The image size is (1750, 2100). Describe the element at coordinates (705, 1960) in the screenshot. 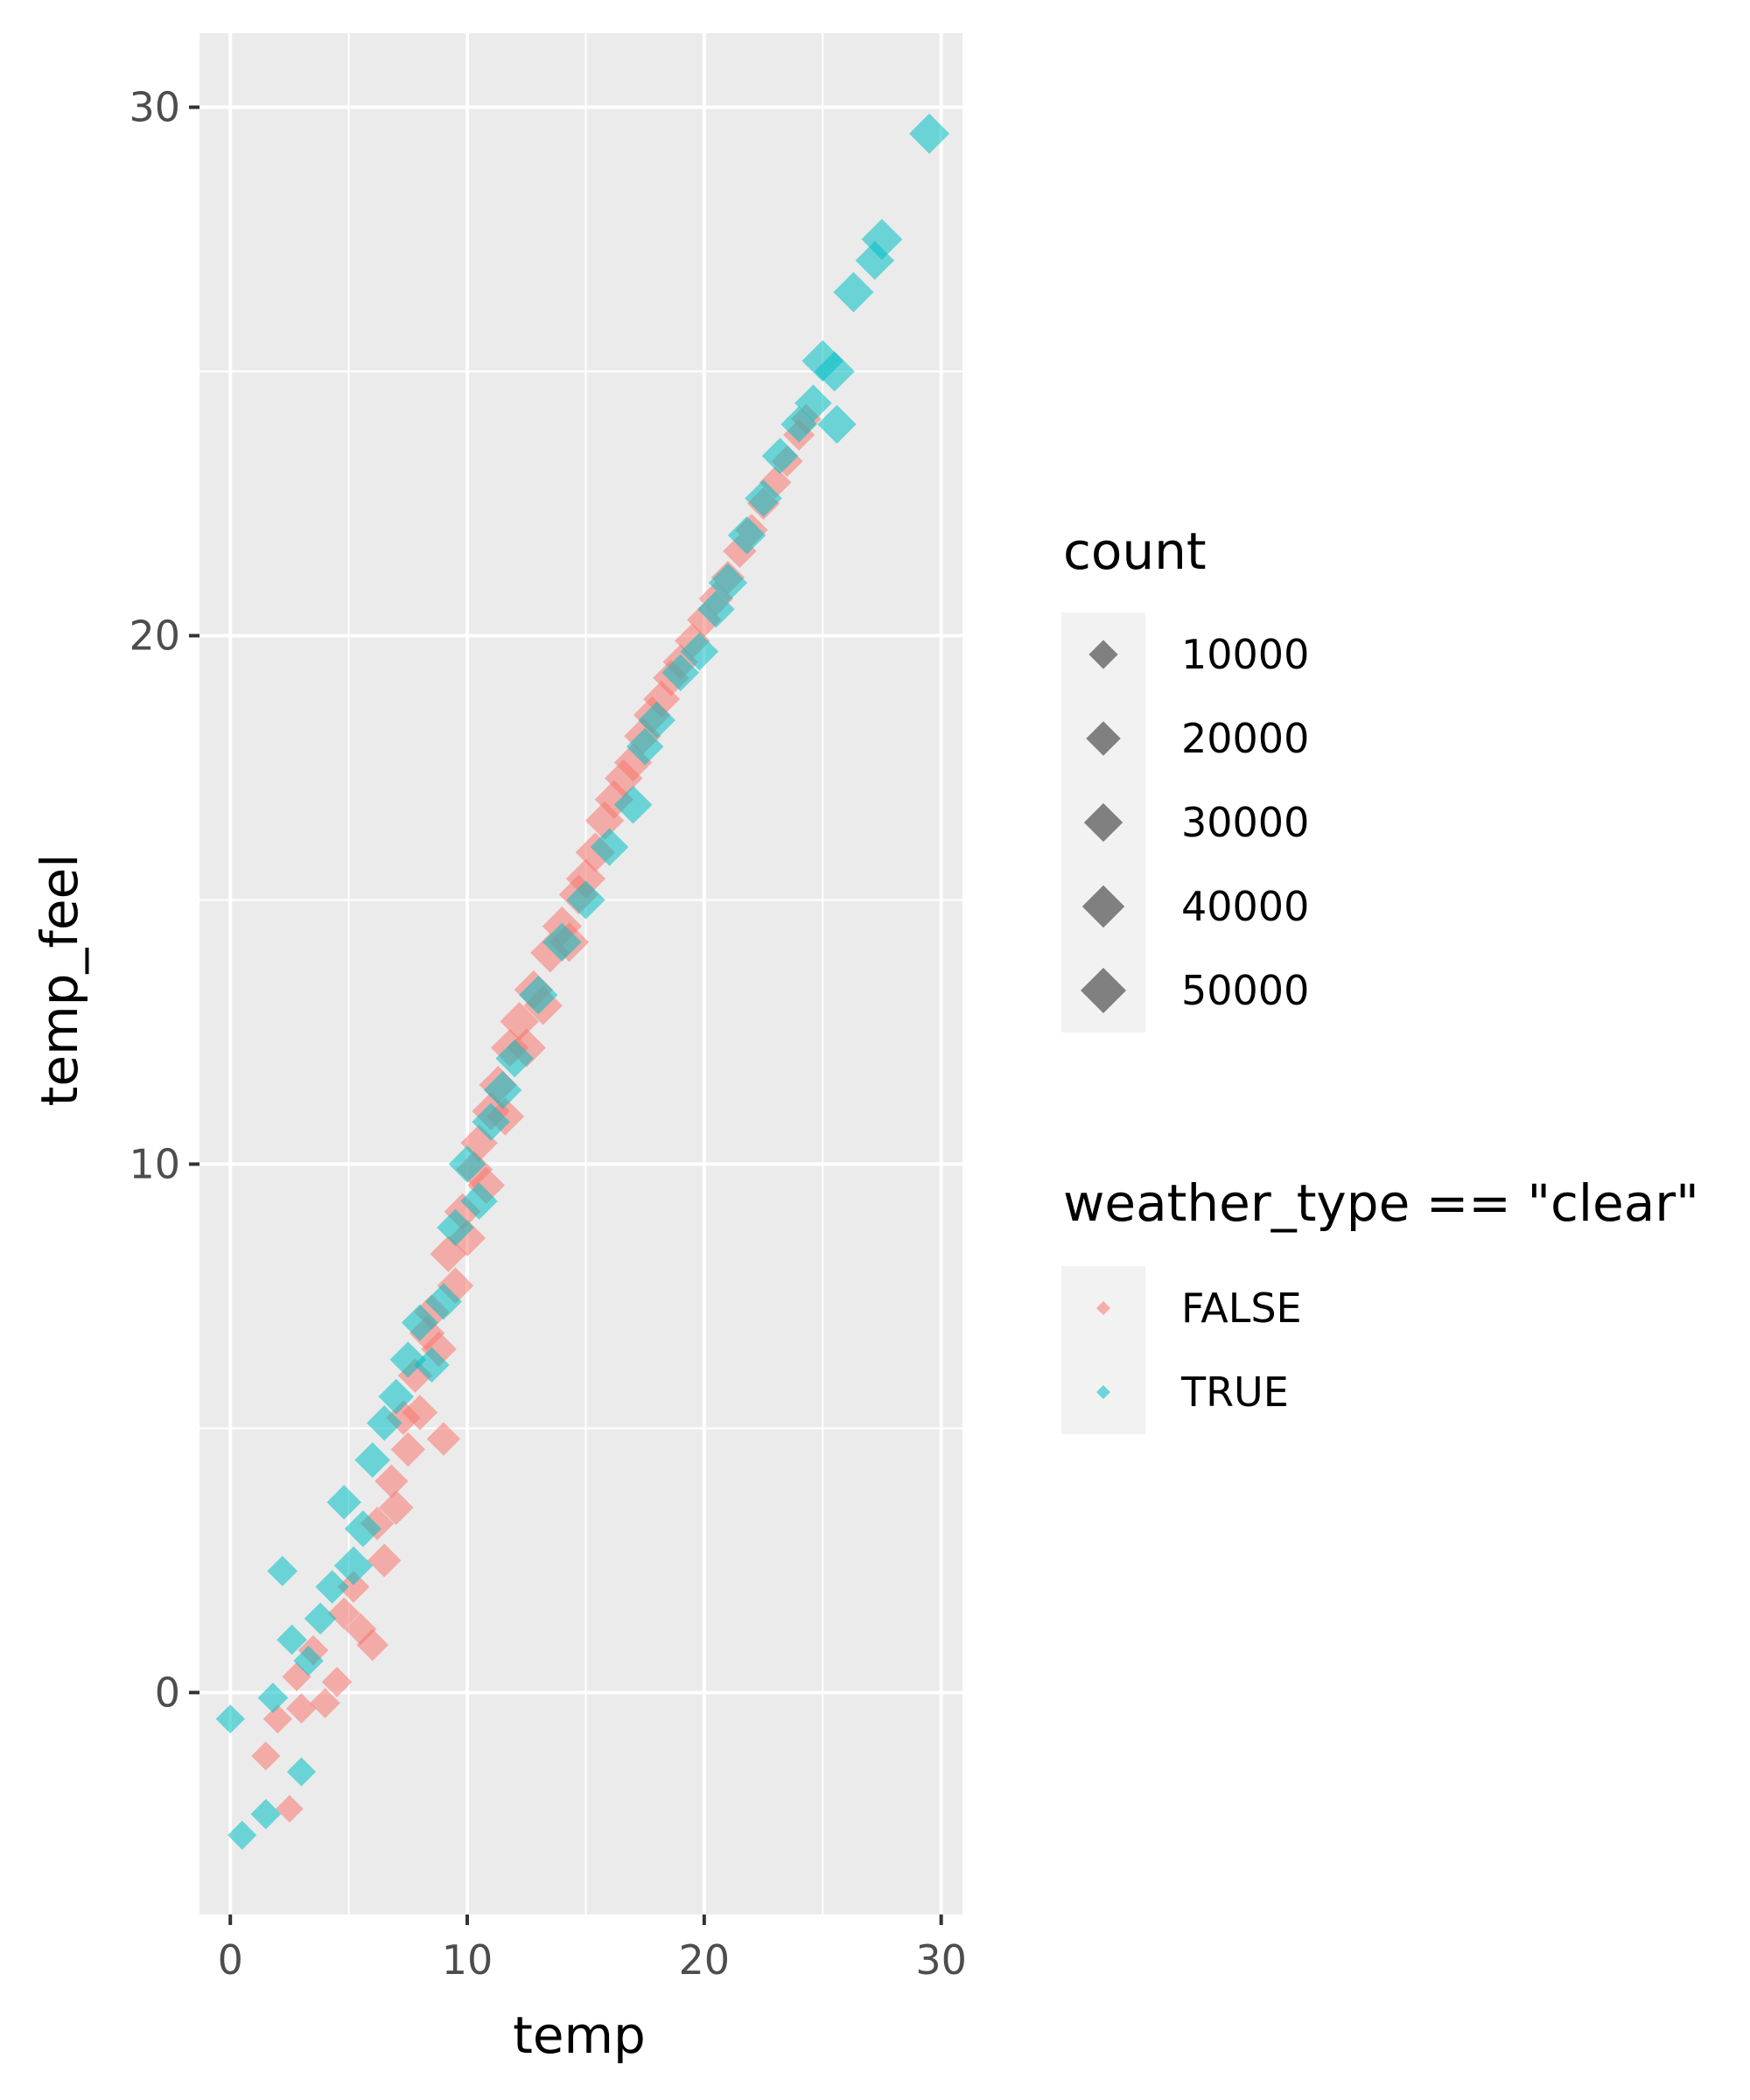

I see `x-tick-label: 20` at that location.